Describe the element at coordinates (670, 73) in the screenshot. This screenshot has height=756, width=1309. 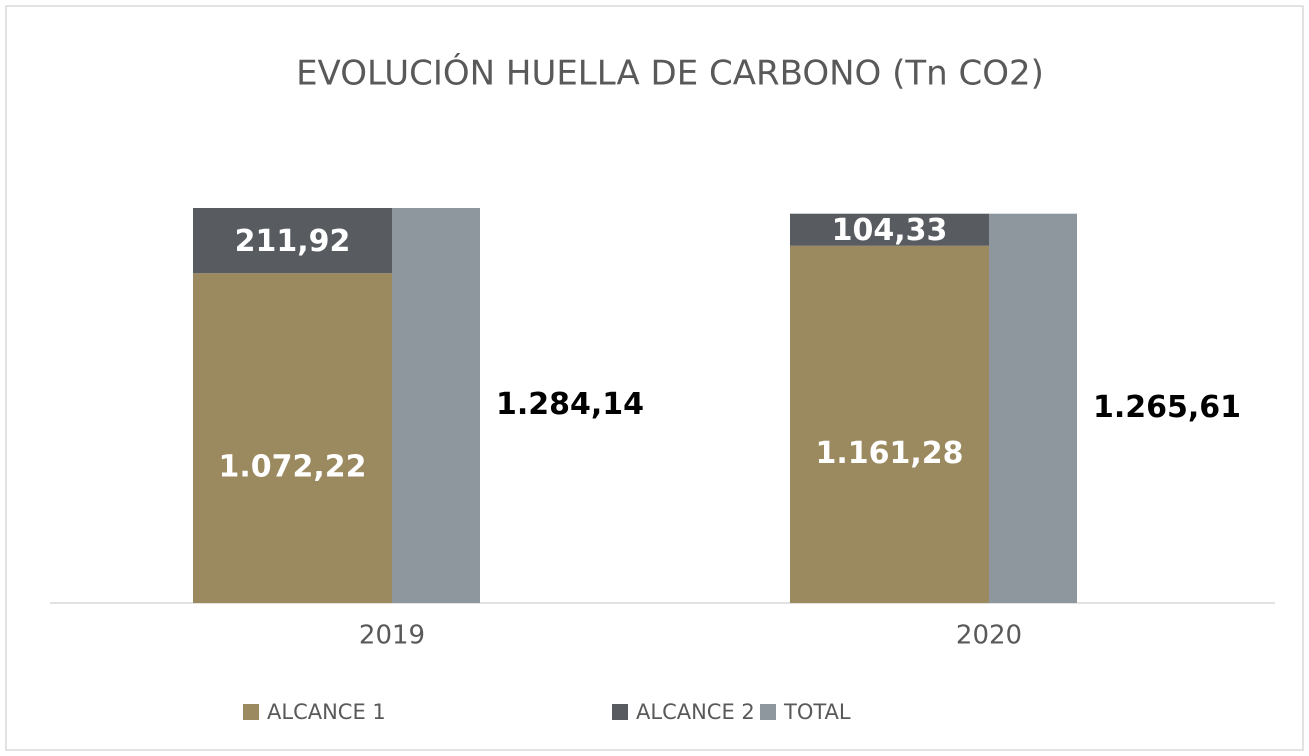
I see `chart-title: EVOLUCIÓN HUELLA DE CARBONO (Tn CO2)` at that location.